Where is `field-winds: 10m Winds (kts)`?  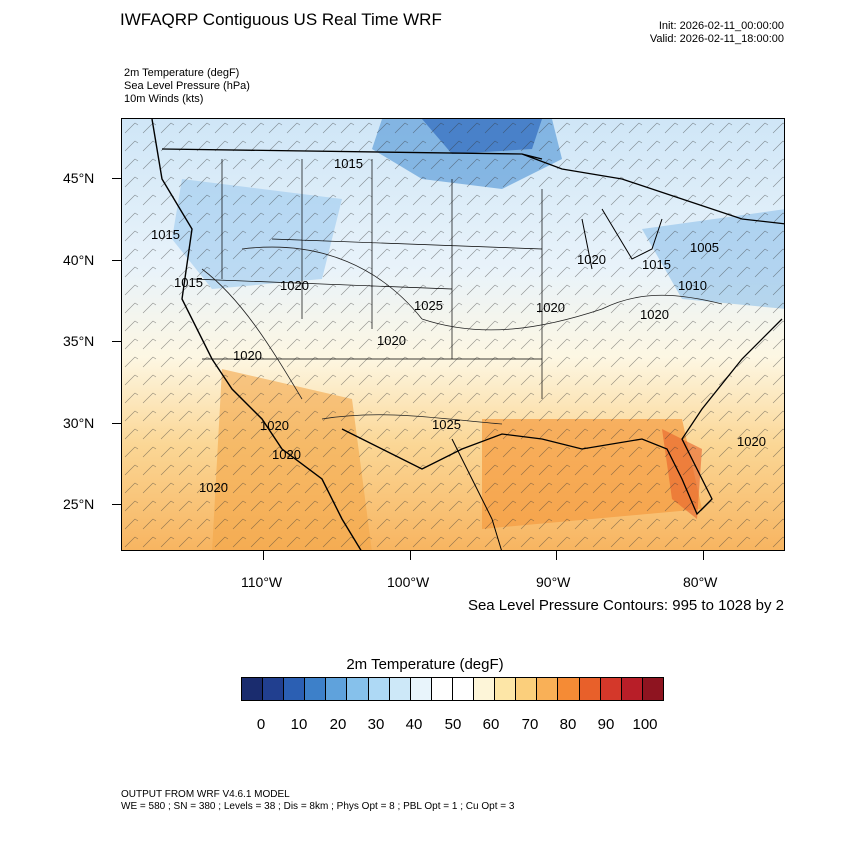 field-winds: 10m Winds (kts) is located at coordinates (164, 99).